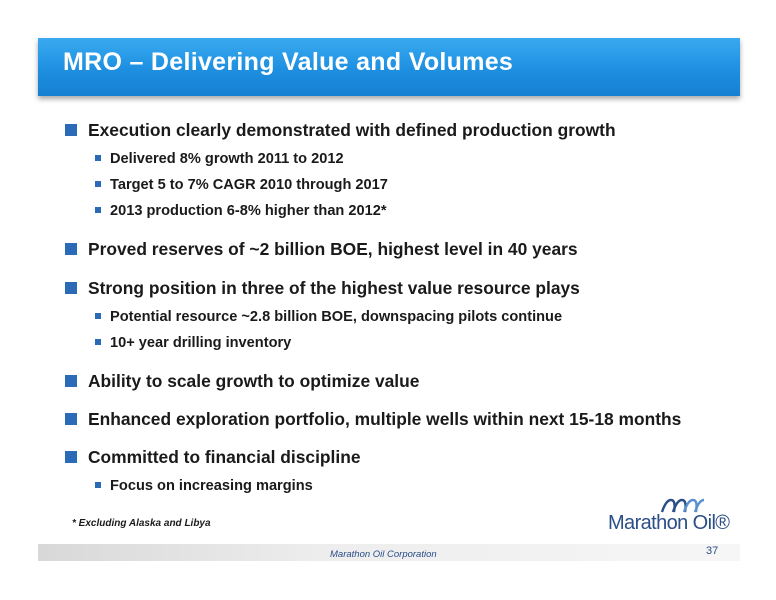  What do you see at coordinates (211, 486) in the screenshot?
I see `sub-bullet-text: Focus on increasing margins` at bounding box center [211, 486].